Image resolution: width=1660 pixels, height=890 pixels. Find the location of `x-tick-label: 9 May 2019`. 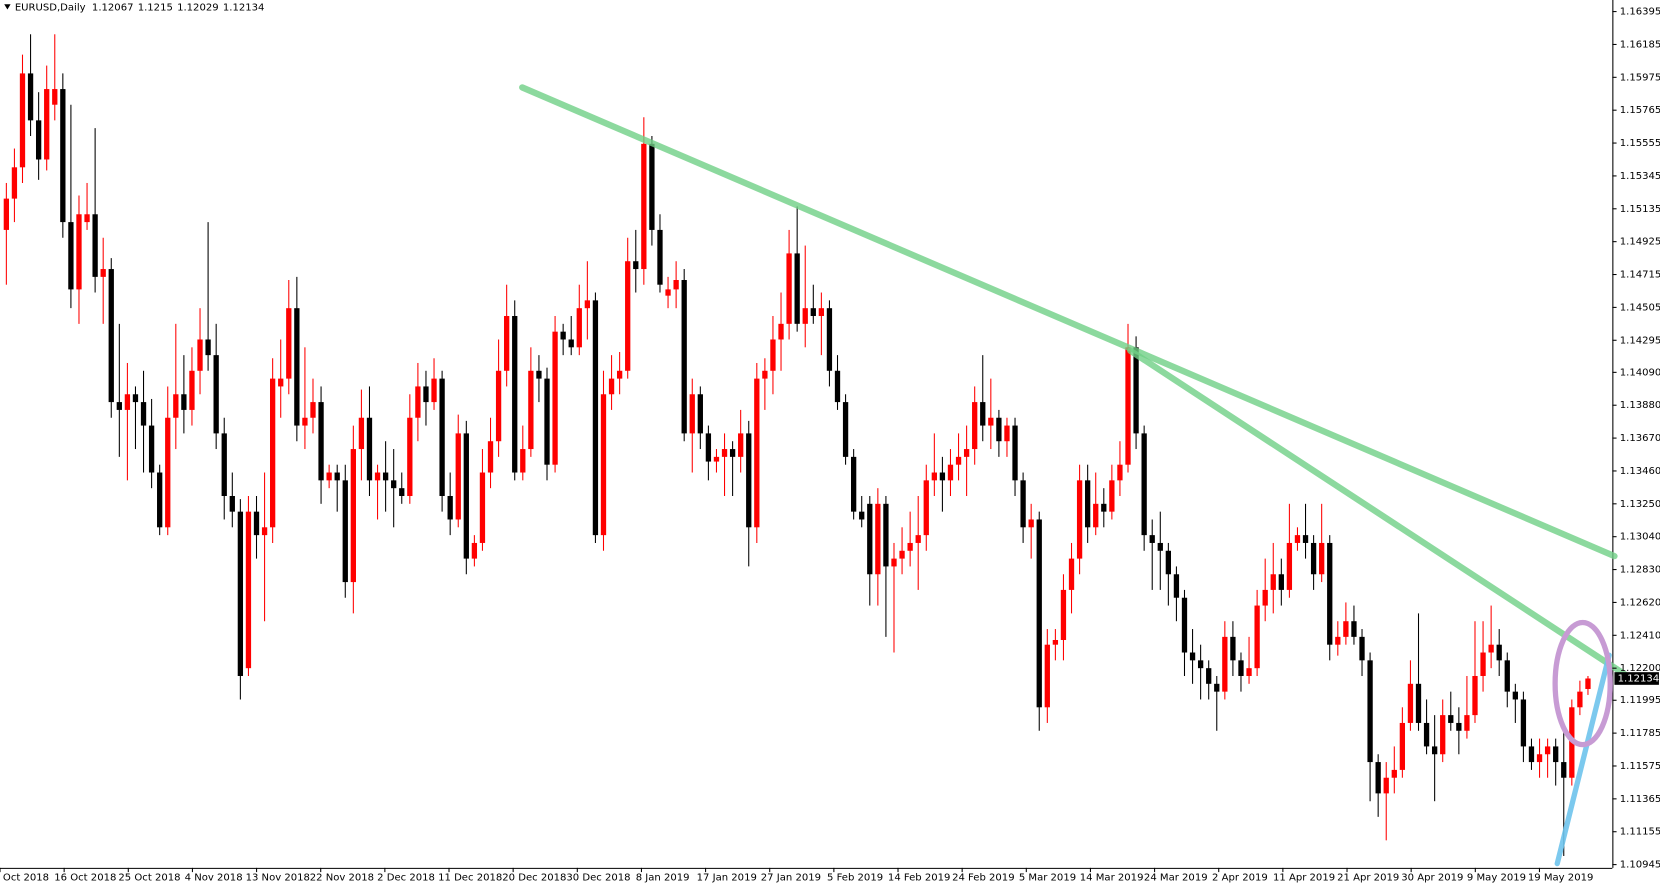

x-tick-label: 9 May 2019 is located at coordinates (1496, 877).